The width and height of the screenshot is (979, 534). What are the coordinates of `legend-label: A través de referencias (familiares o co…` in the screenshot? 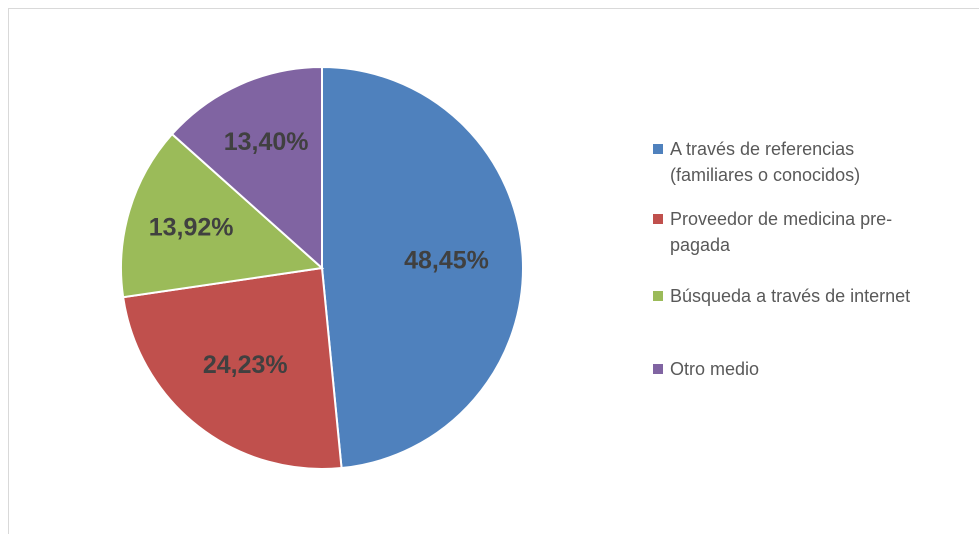 It's located at (765, 162).